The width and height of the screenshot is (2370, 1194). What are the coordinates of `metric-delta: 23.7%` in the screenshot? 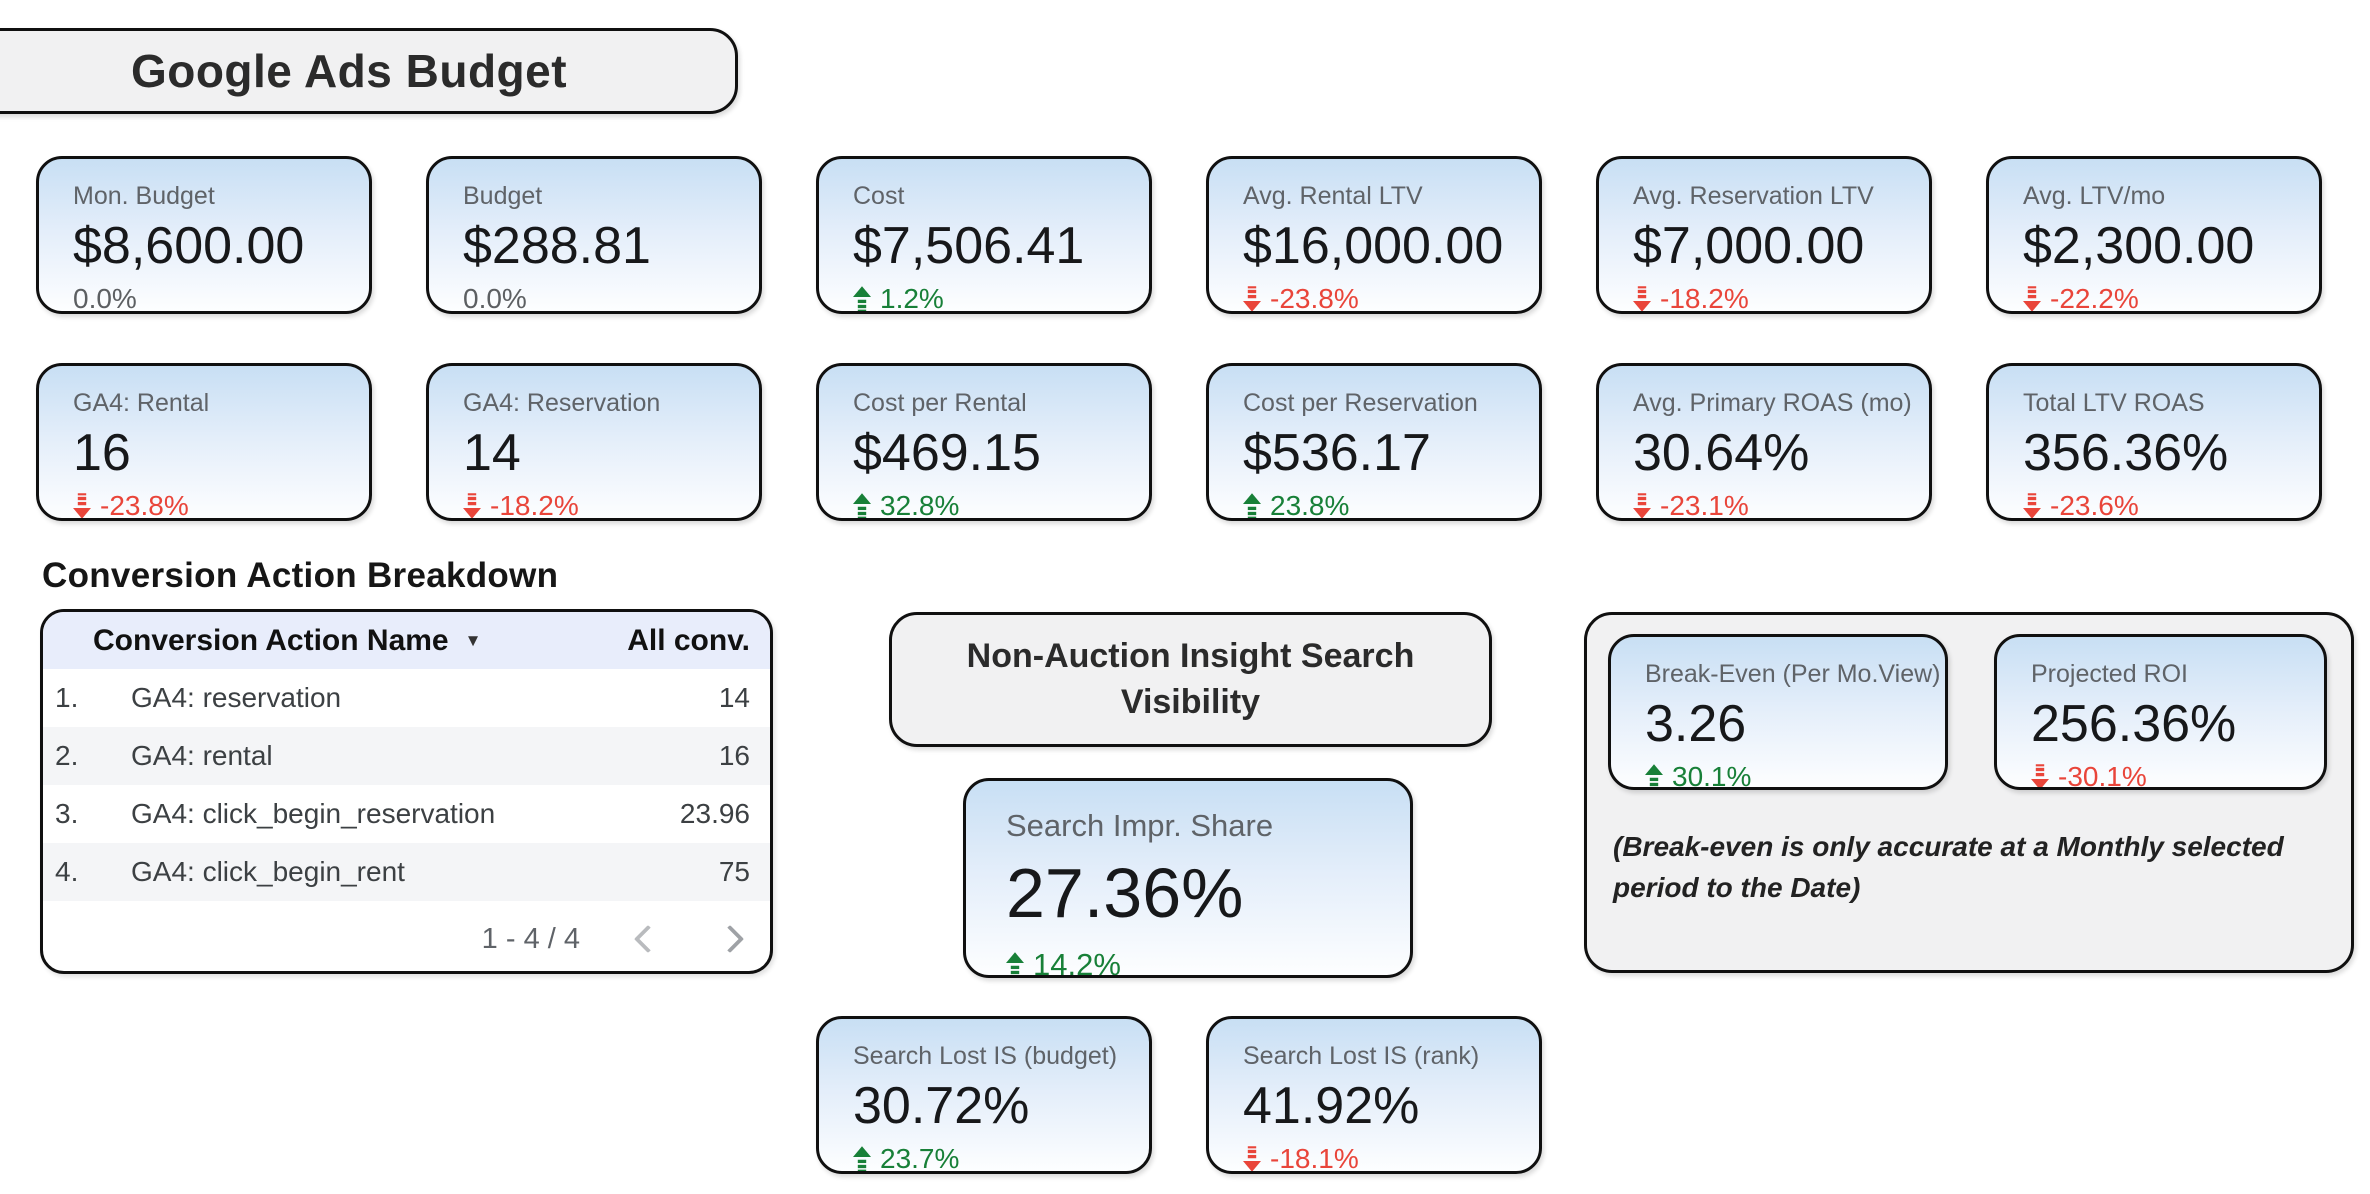 It's located at (1001, 1158).